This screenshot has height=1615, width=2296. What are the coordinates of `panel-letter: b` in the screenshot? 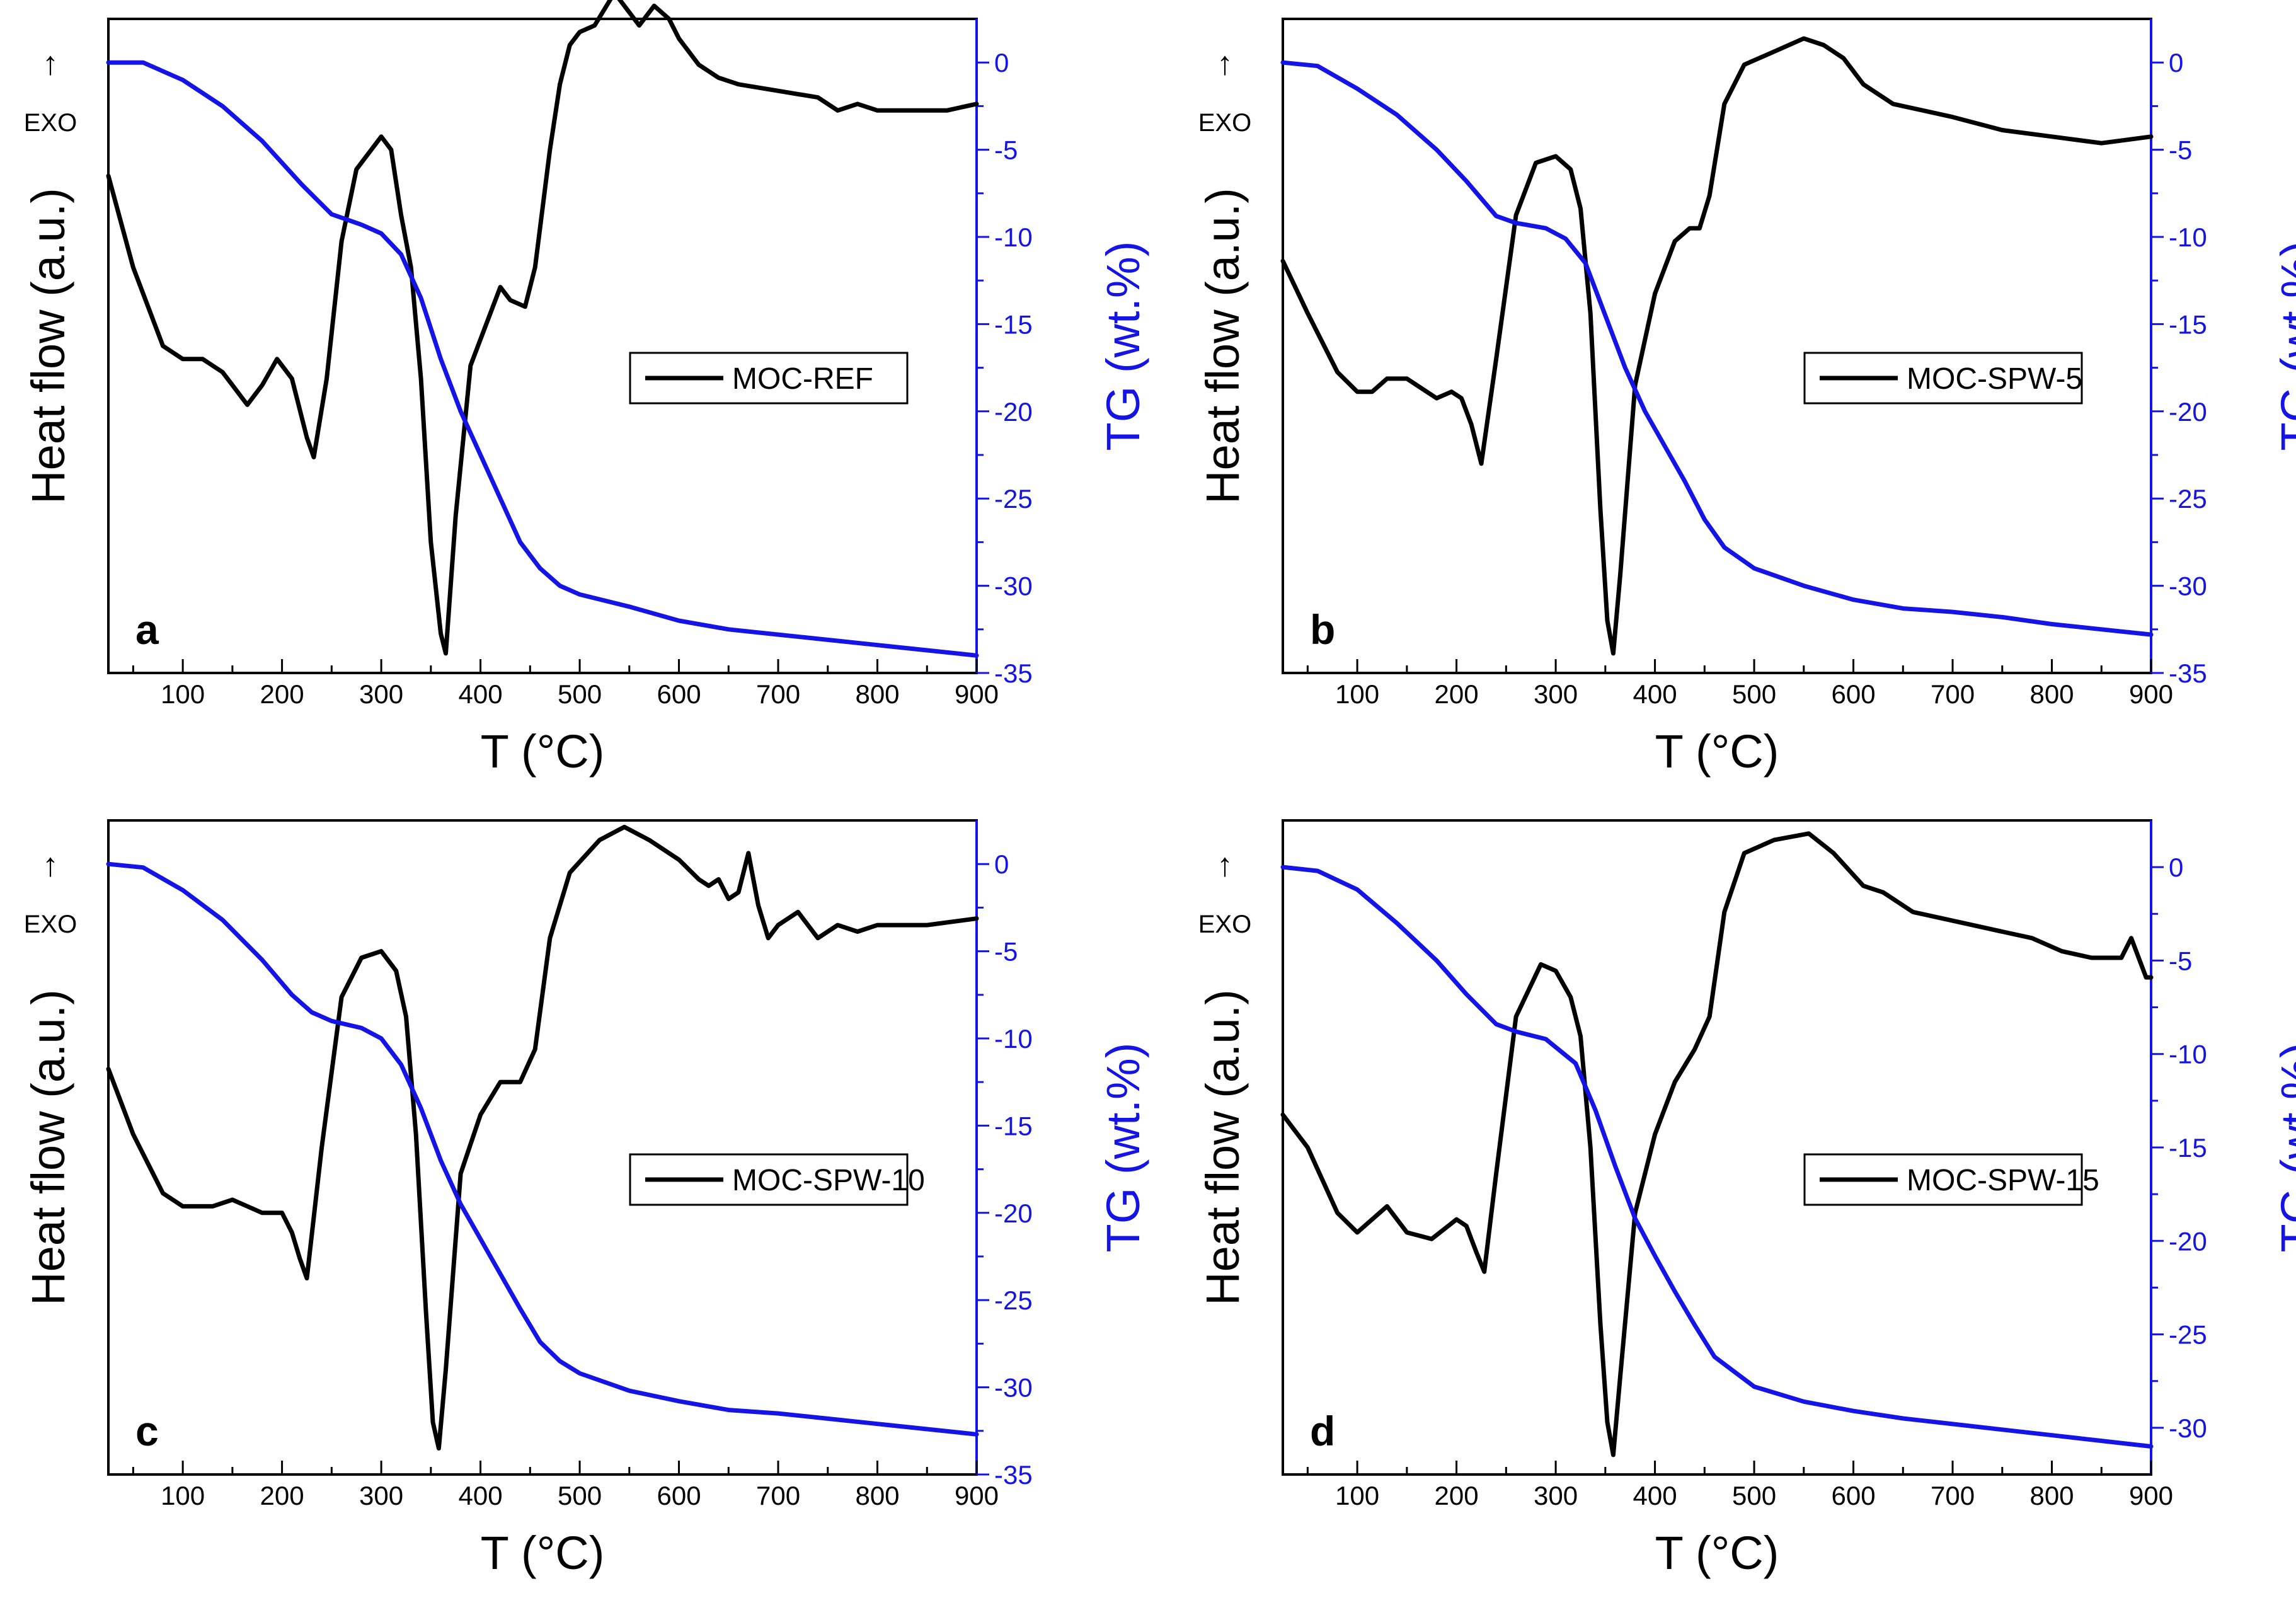 It's located at (1322, 629).